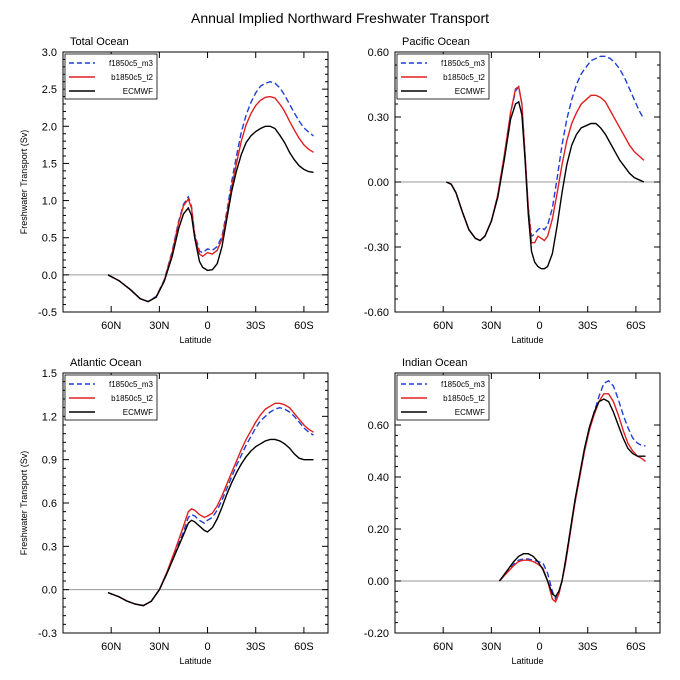 Image resolution: width=680 pixels, height=680 pixels. Describe the element at coordinates (49, 461) in the screenshot. I see `y-tick-label: 0.9` at that location.